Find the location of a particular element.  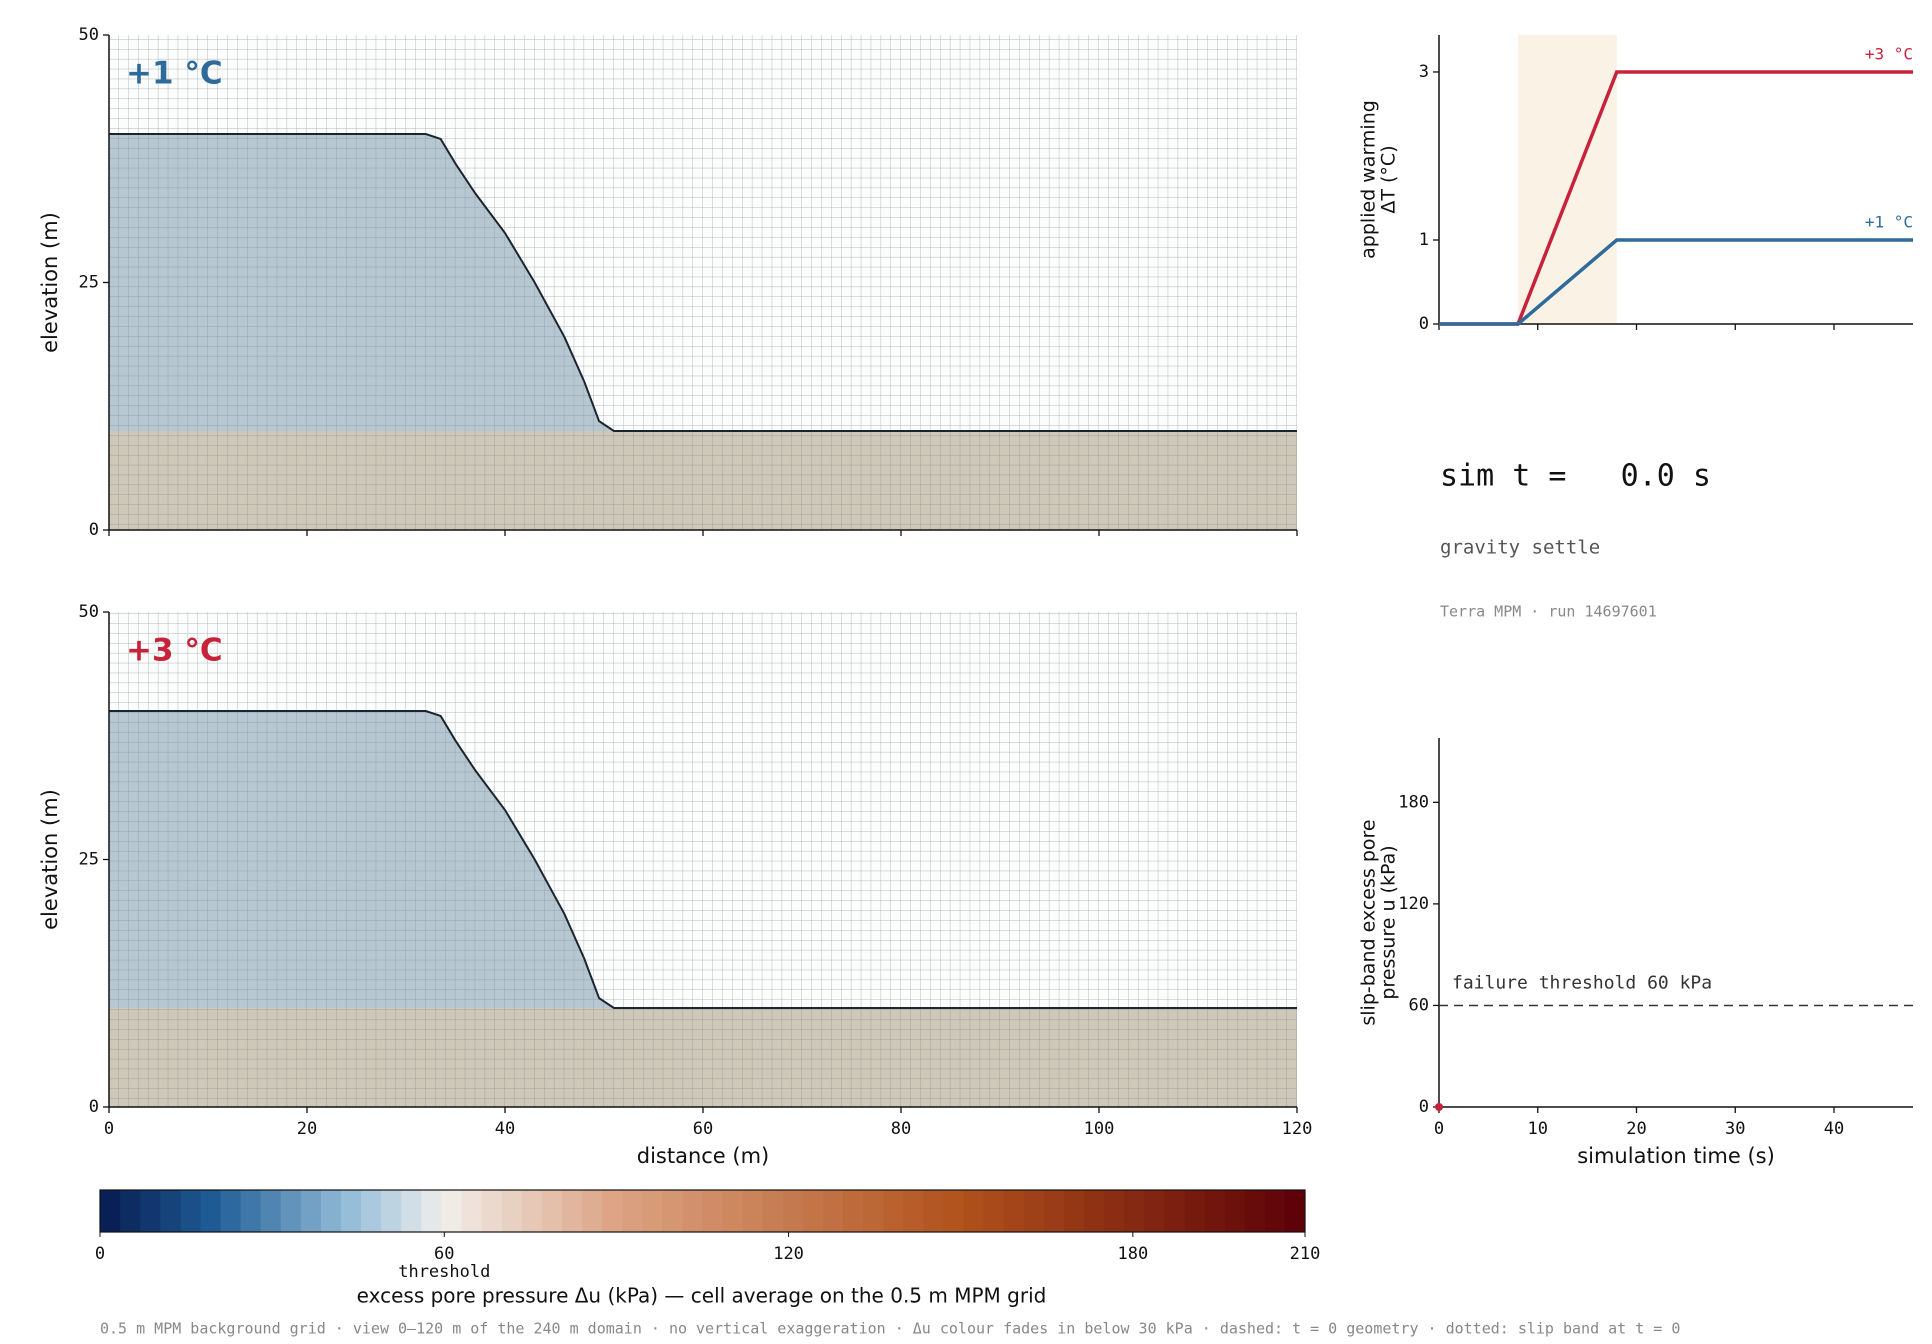

colorbar-tick-label: 120 is located at coordinates (788, 1254).